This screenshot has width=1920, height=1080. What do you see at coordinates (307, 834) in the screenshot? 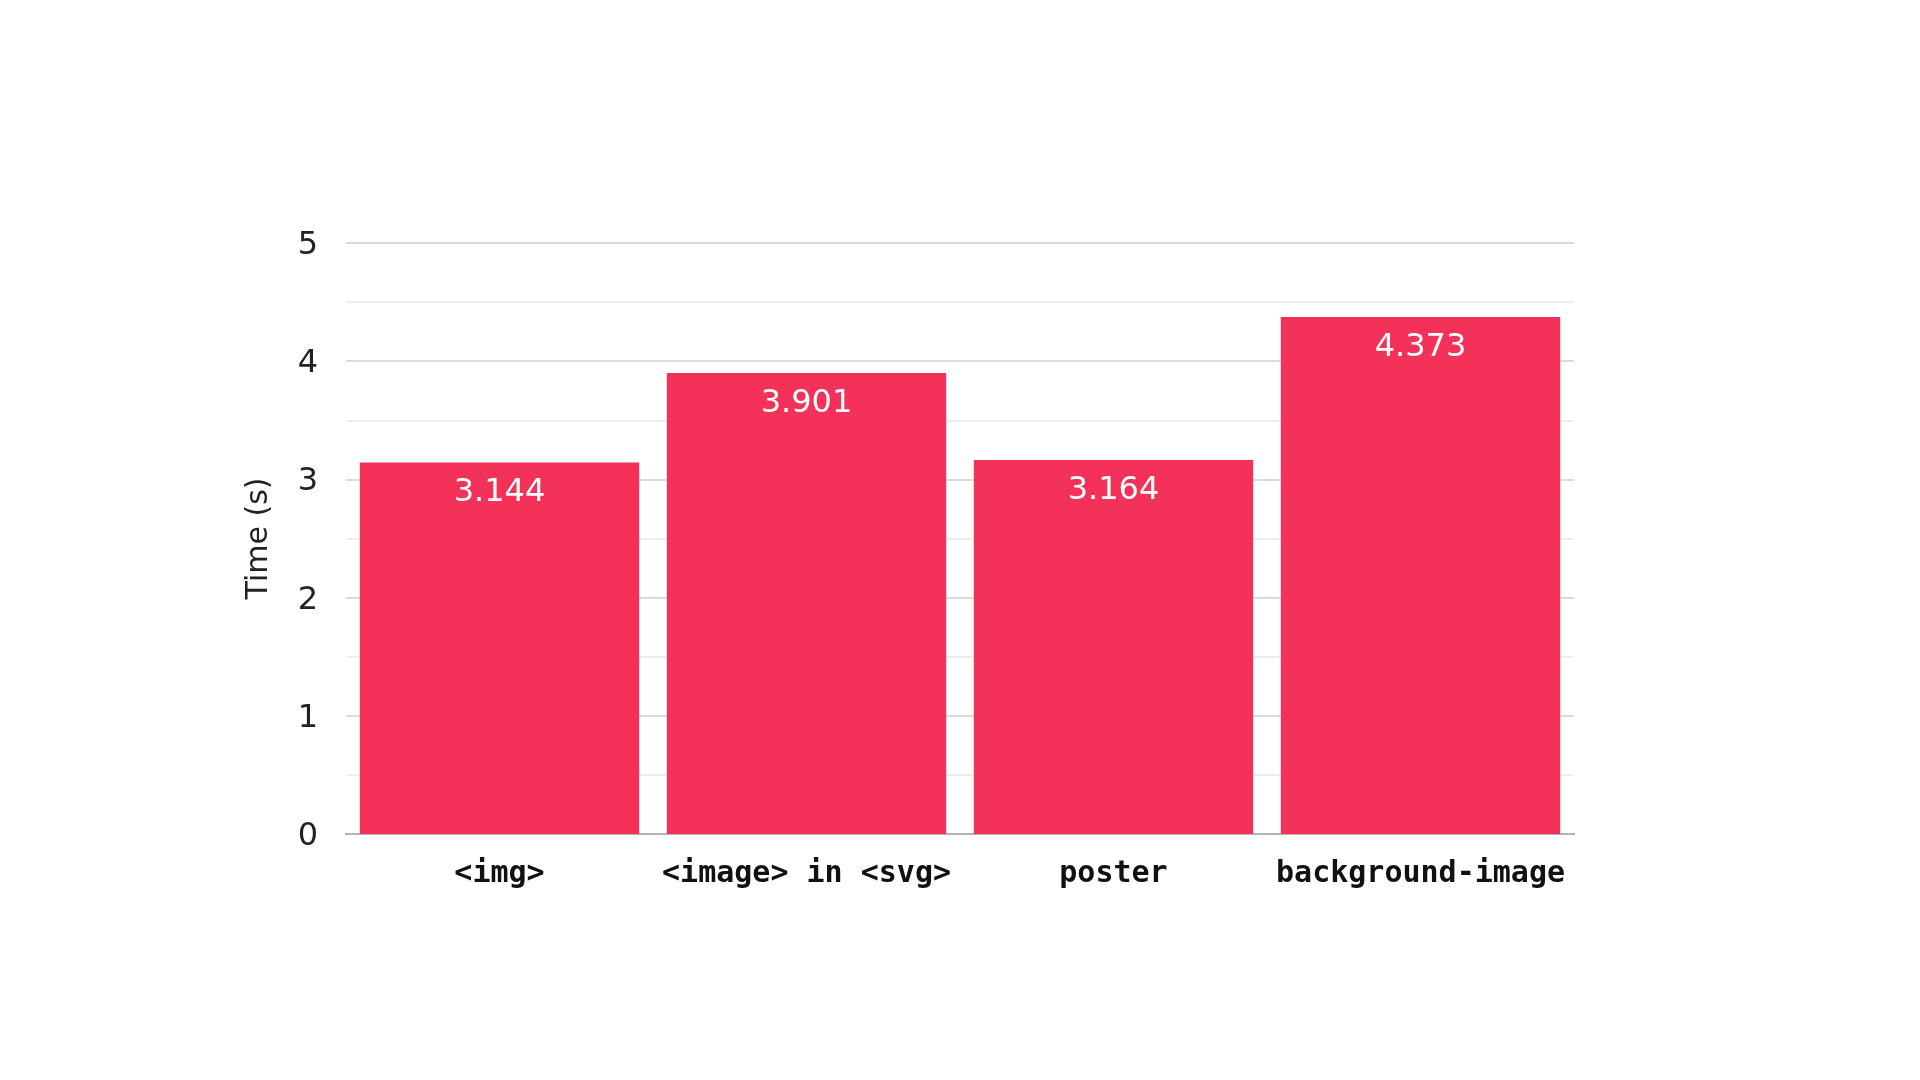
I see `y-tick-label: 0` at bounding box center [307, 834].